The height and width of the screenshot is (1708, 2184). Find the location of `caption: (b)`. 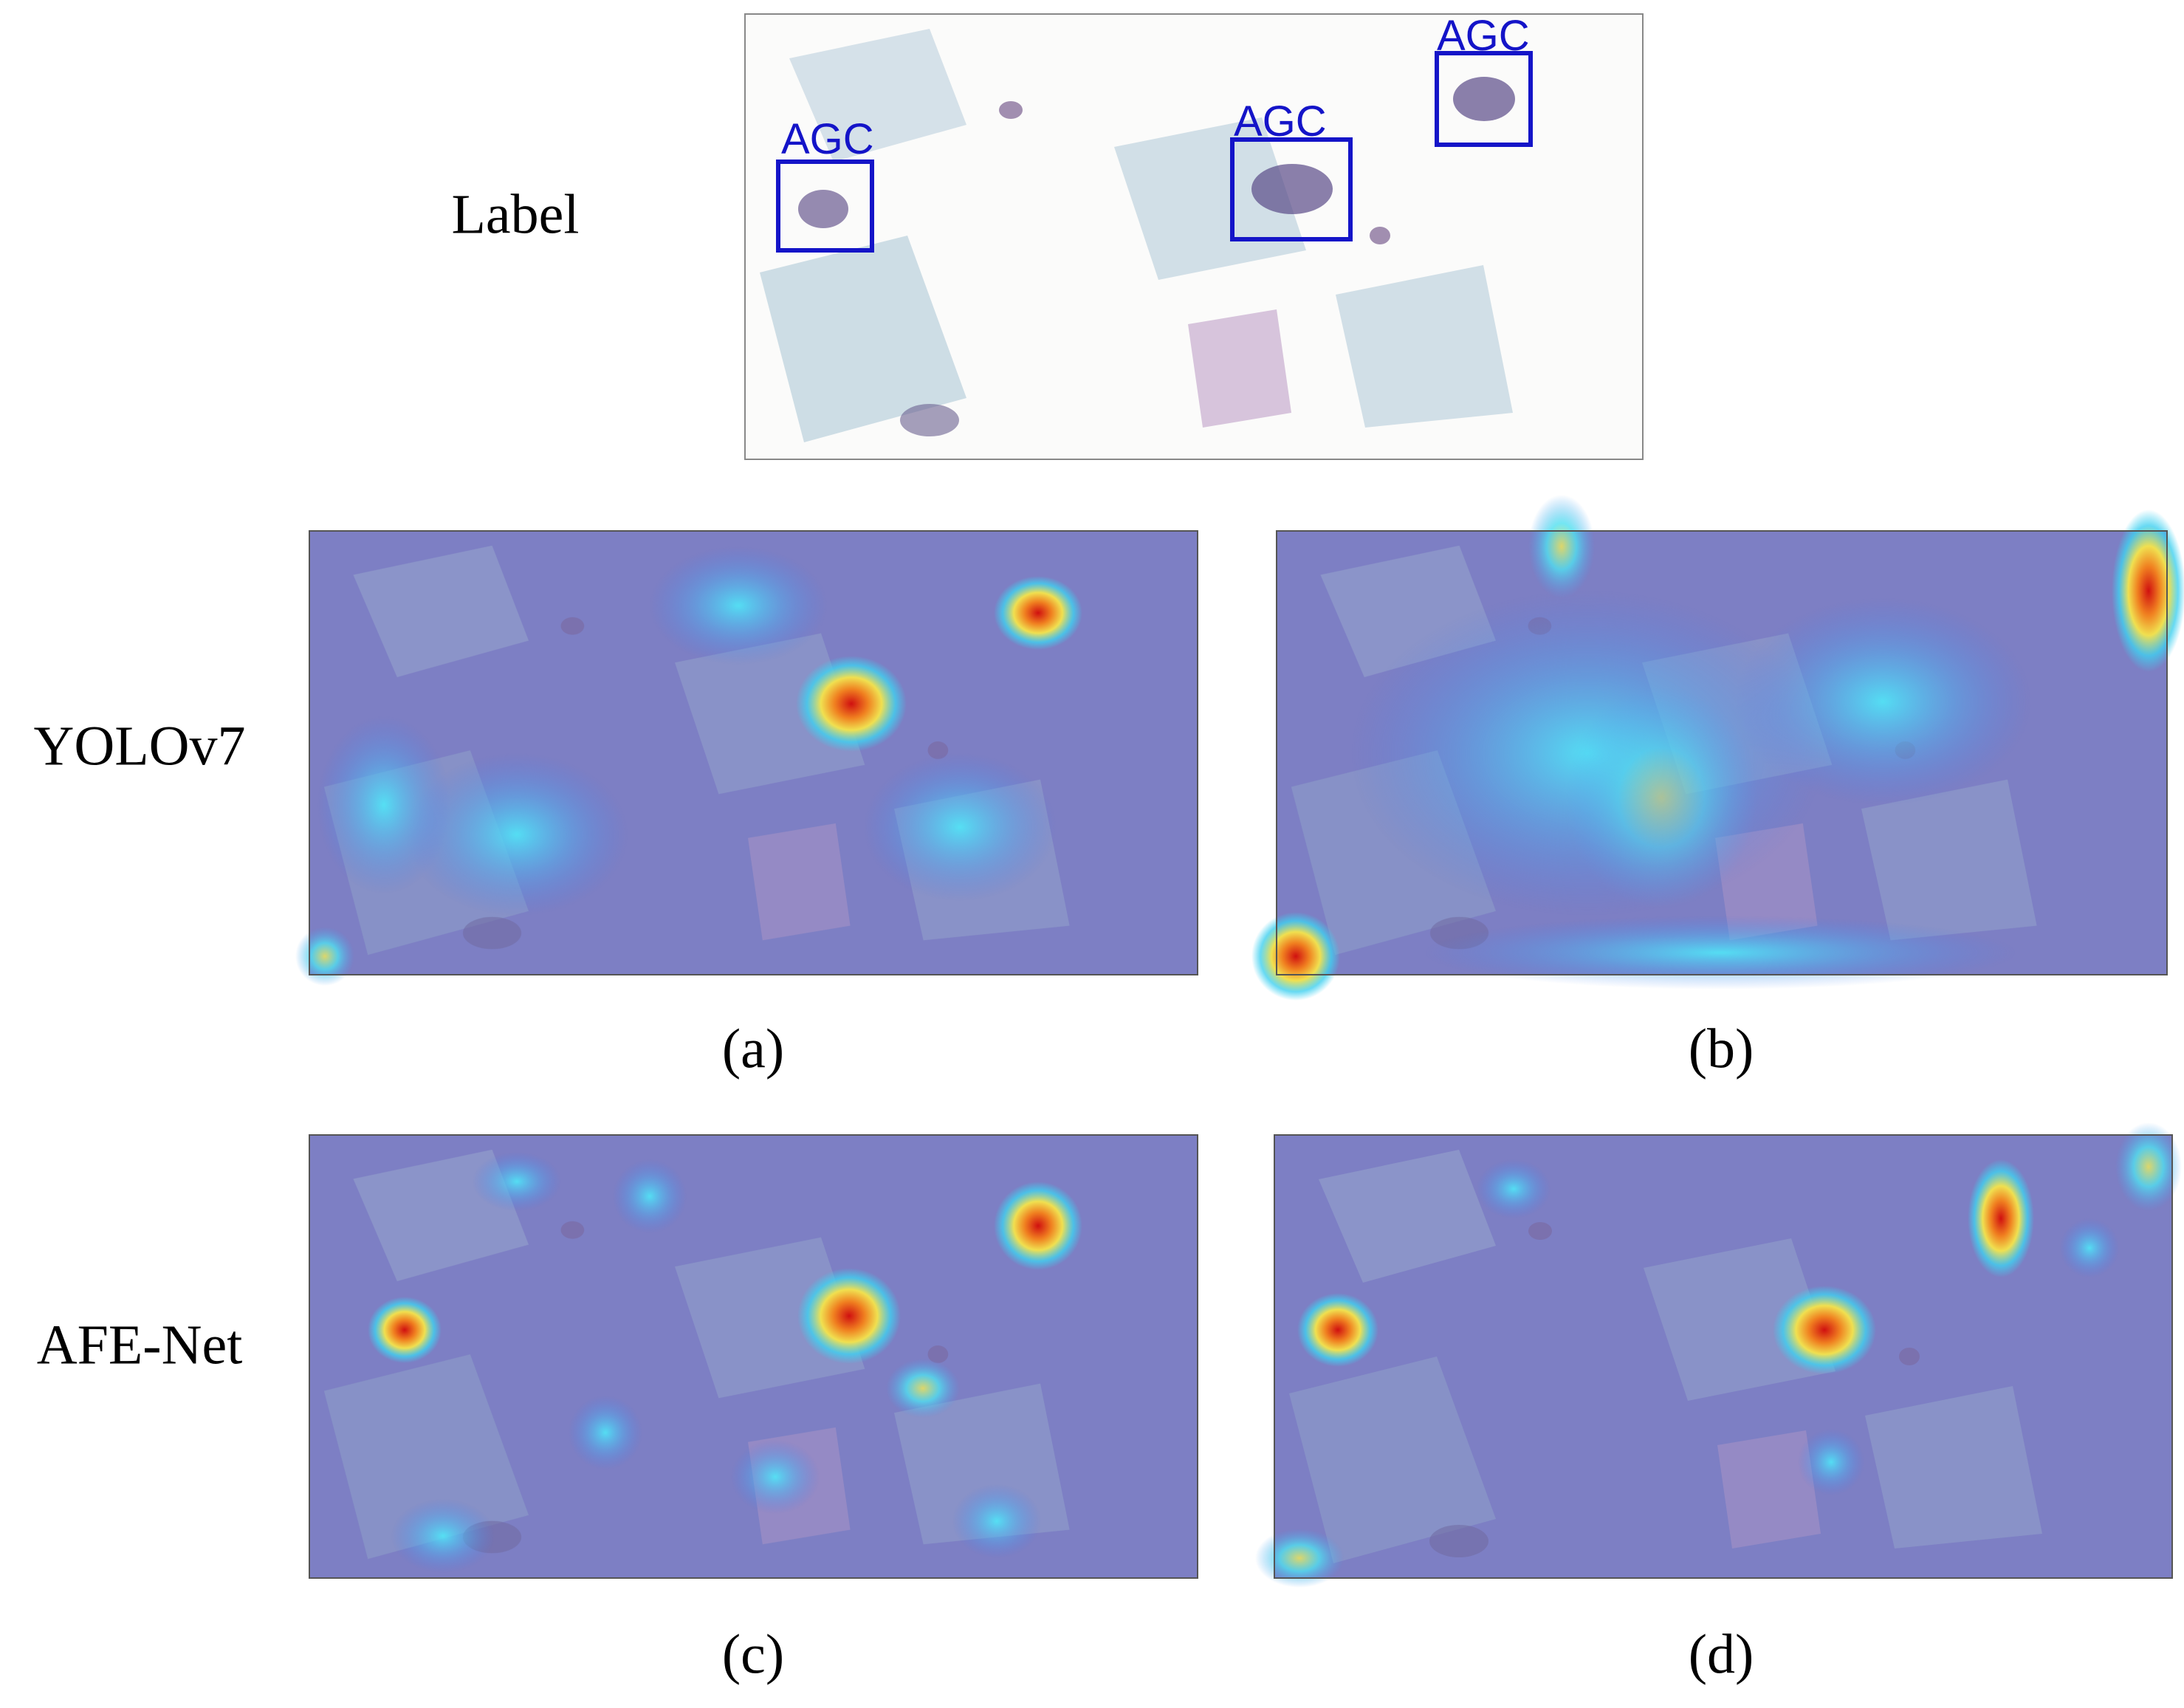

caption: (b) is located at coordinates (1722, 1049).